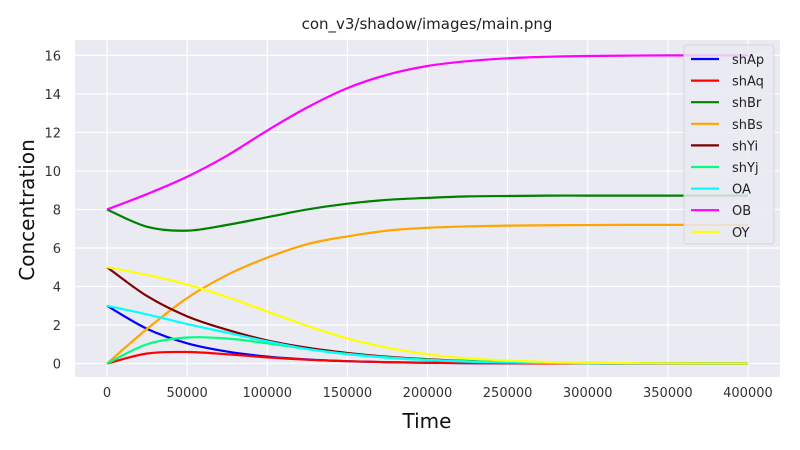 The height and width of the screenshot is (450, 800). I want to click on x-tick-label: 50000, so click(186, 393).